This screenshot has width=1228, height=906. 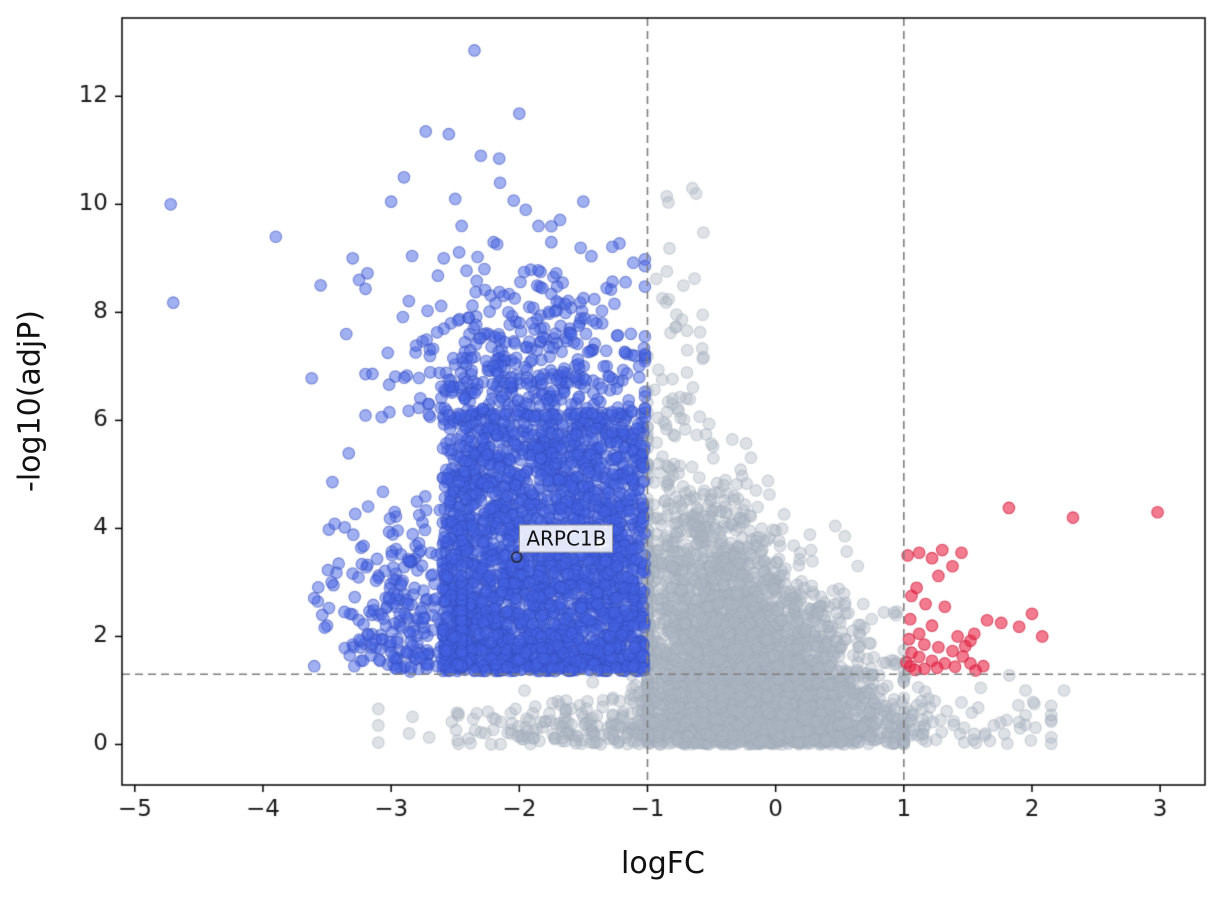 What do you see at coordinates (30, 401) in the screenshot?
I see `y-axis-label: -log10(adjP)` at bounding box center [30, 401].